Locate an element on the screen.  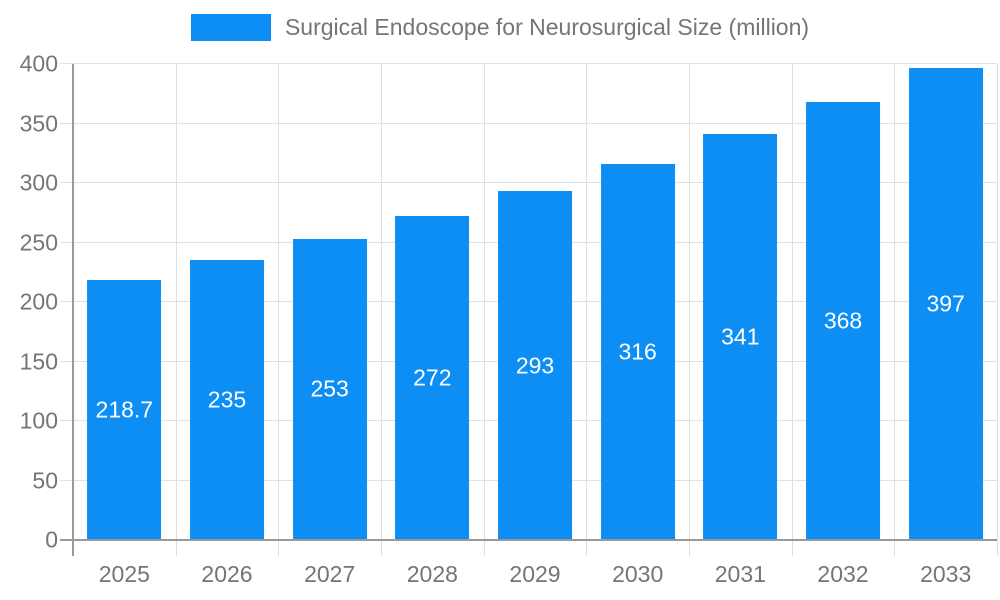
bar-value-label: 293 is located at coordinates (535, 365).